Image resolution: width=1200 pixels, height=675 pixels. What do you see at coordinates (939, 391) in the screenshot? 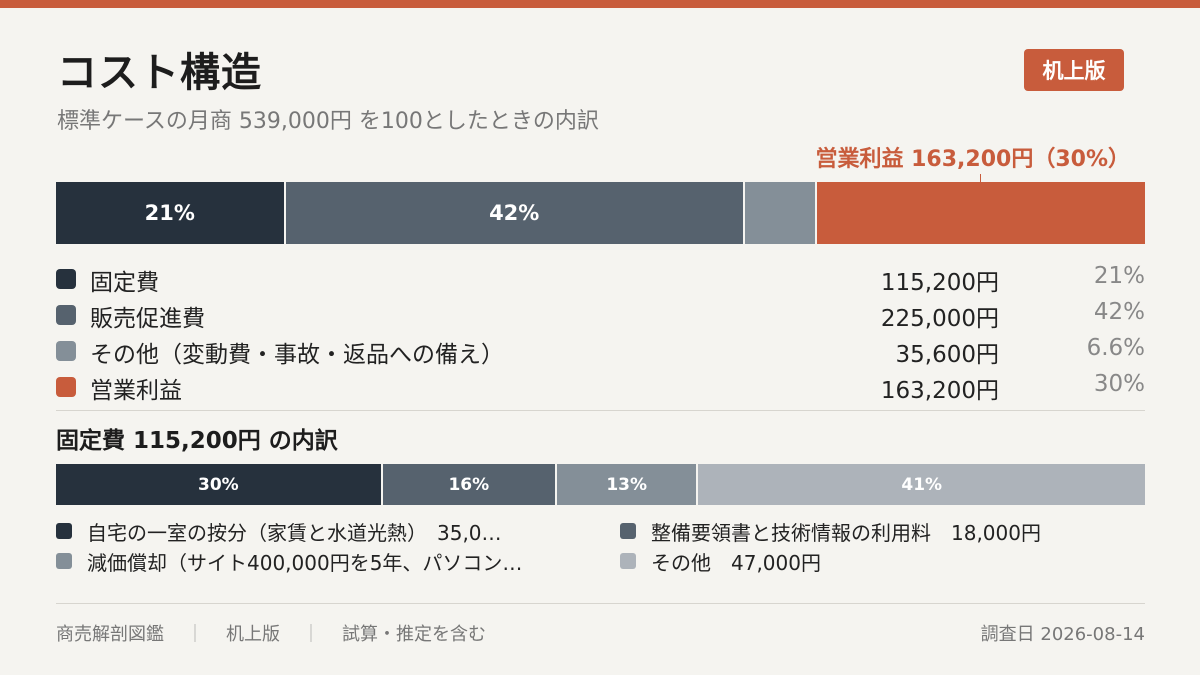
I see `legend-amount: 163,200円` at bounding box center [939, 391].